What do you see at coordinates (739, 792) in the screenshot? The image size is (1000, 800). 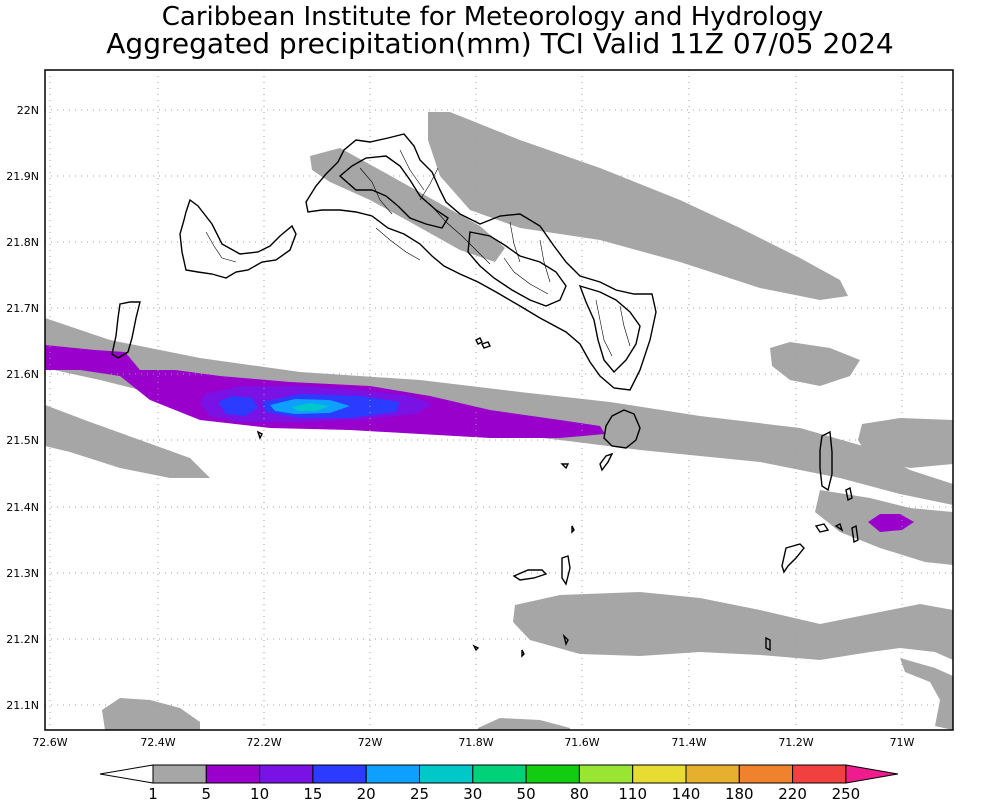 I see `colorbar-label: 180` at bounding box center [739, 792].